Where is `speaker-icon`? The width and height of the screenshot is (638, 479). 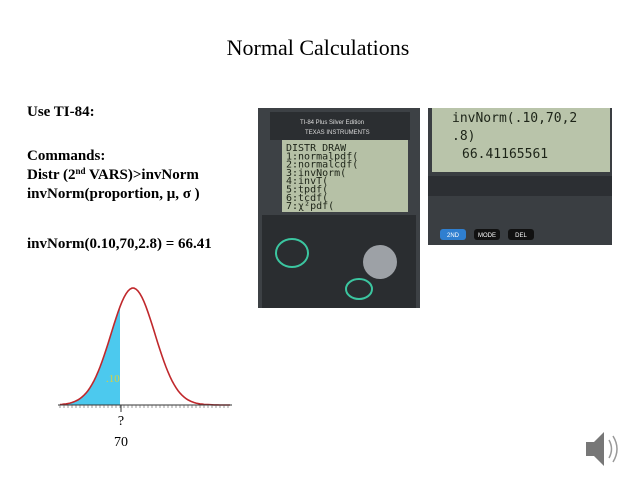
speaker-icon is located at coordinates (602, 449).